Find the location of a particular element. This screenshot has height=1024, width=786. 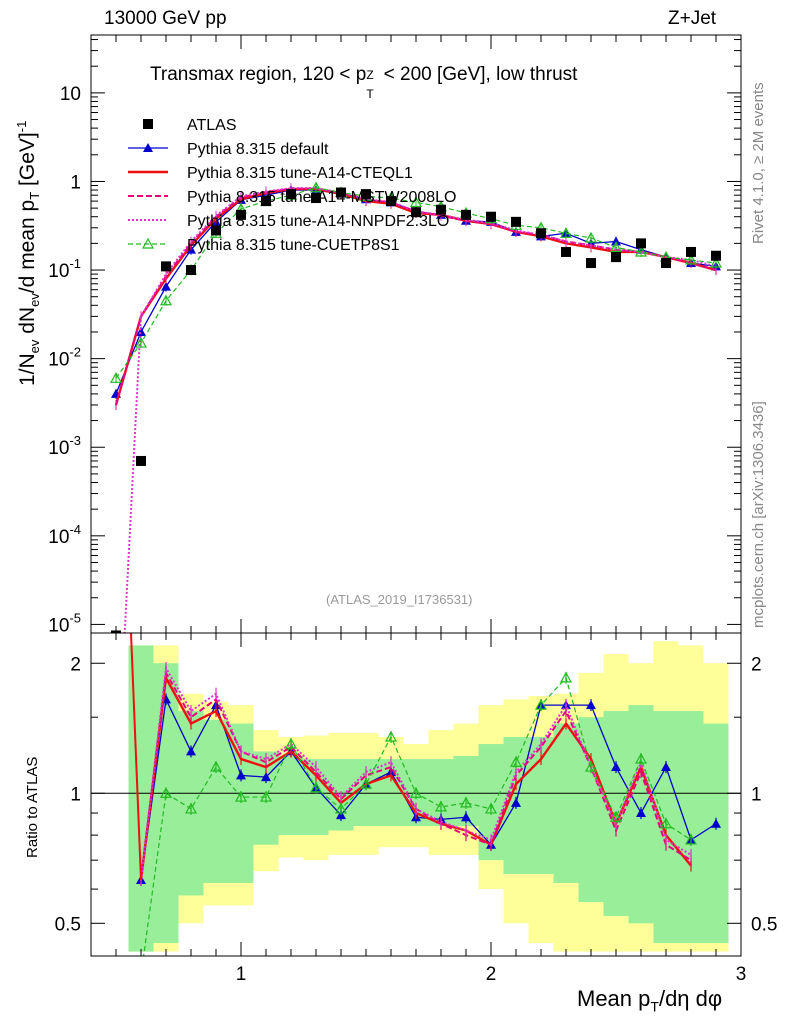

legend-label-default: Pythia 8.315 default is located at coordinates (258, 149).